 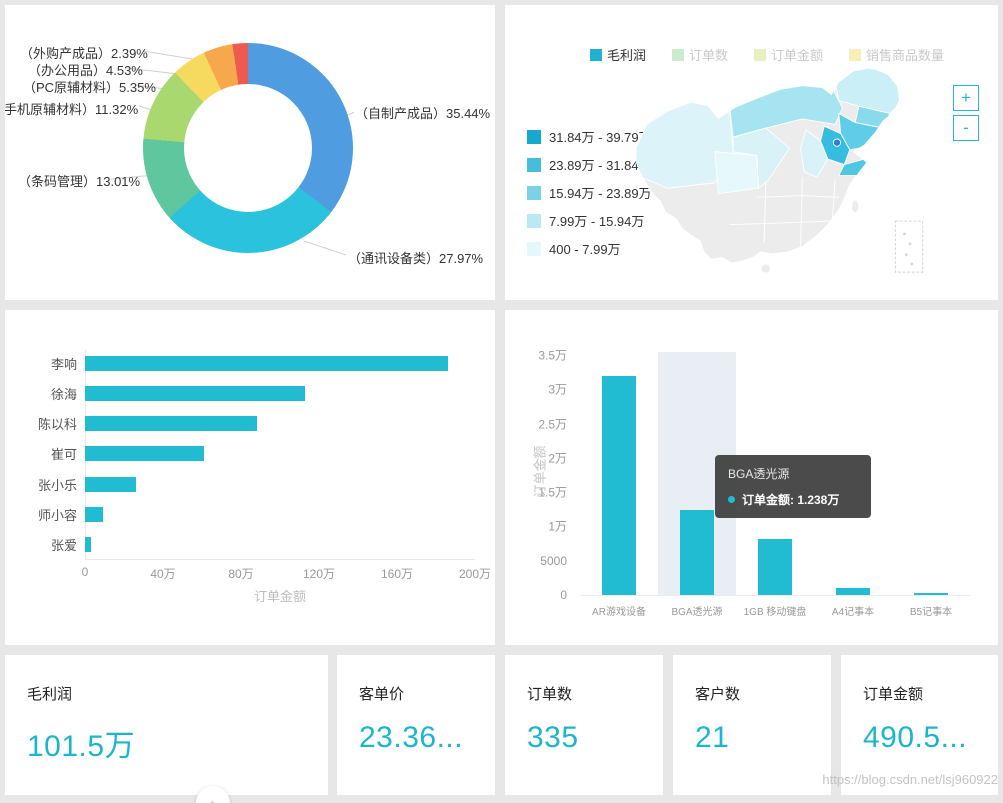 I want to click on donut-slice-label: （PC原辅材料）5.35%, so click(x=89, y=87).